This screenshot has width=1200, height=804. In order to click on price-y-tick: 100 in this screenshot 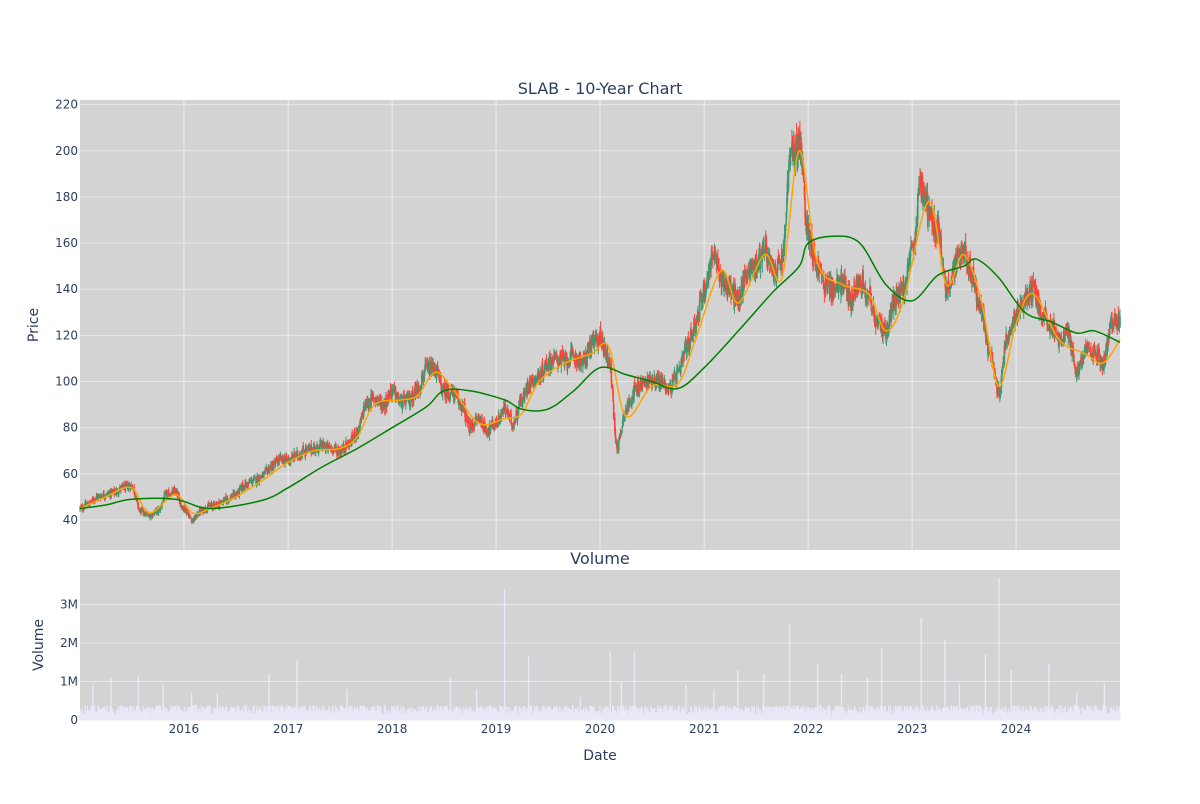, I will do `click(66, 382)`.